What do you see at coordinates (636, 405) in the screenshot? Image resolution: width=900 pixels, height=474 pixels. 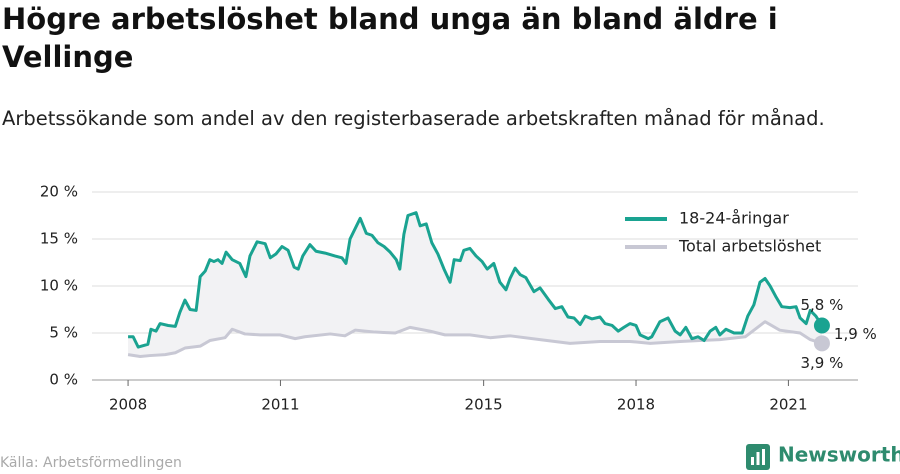 I see `x-tick-label: 2018` at bounding box center [636, 405].